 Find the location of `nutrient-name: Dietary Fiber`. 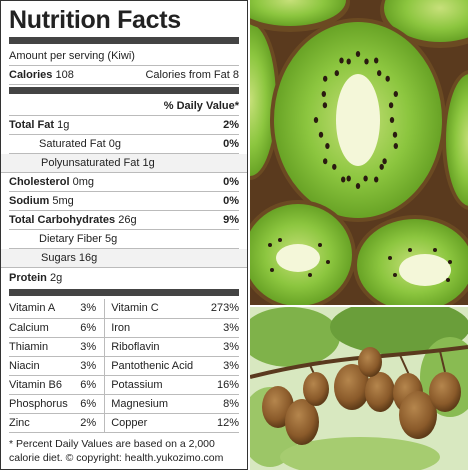

nutrient-name: Dietary Fiber is located at coordinates (70, 239).